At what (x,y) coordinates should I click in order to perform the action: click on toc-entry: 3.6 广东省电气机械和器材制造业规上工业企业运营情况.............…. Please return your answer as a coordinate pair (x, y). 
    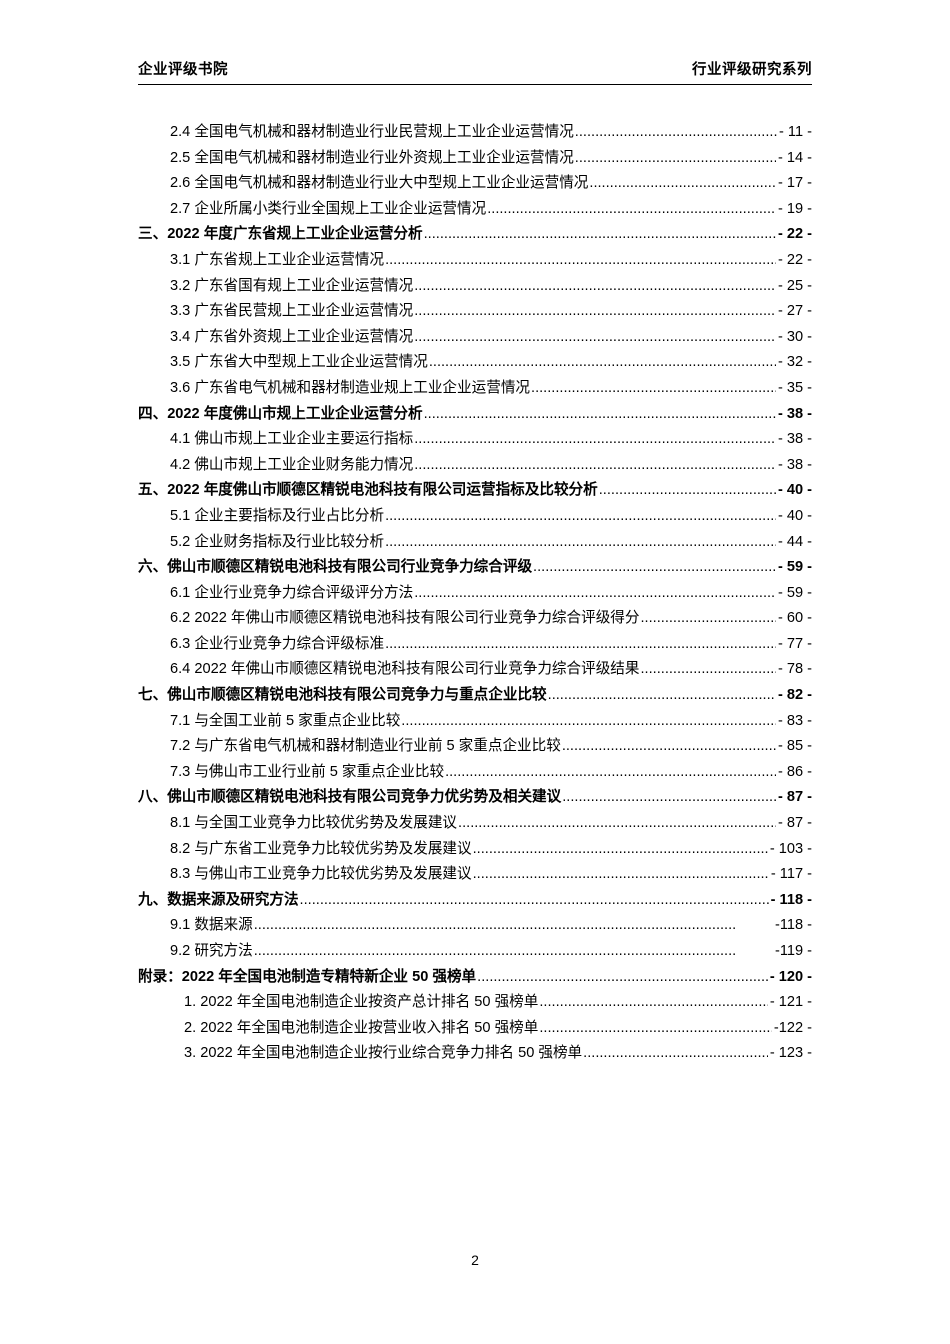
    Looking at the image, I should click on (475, 389).